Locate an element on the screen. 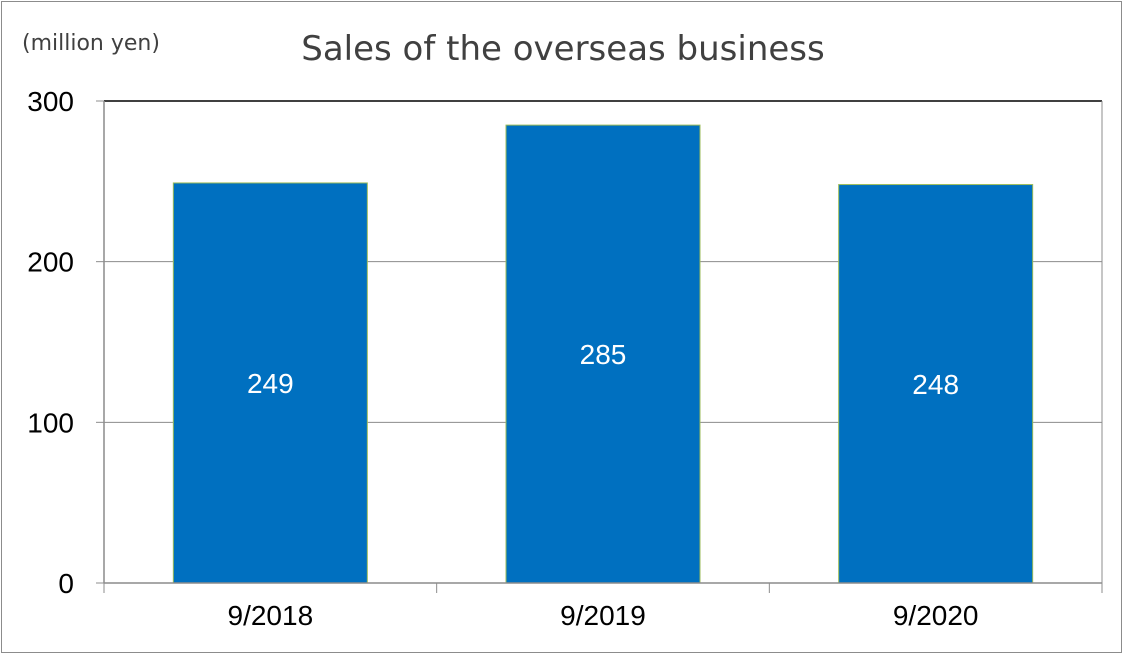  x-tick-label: 9/2019 is located at coordinates (603, 615).